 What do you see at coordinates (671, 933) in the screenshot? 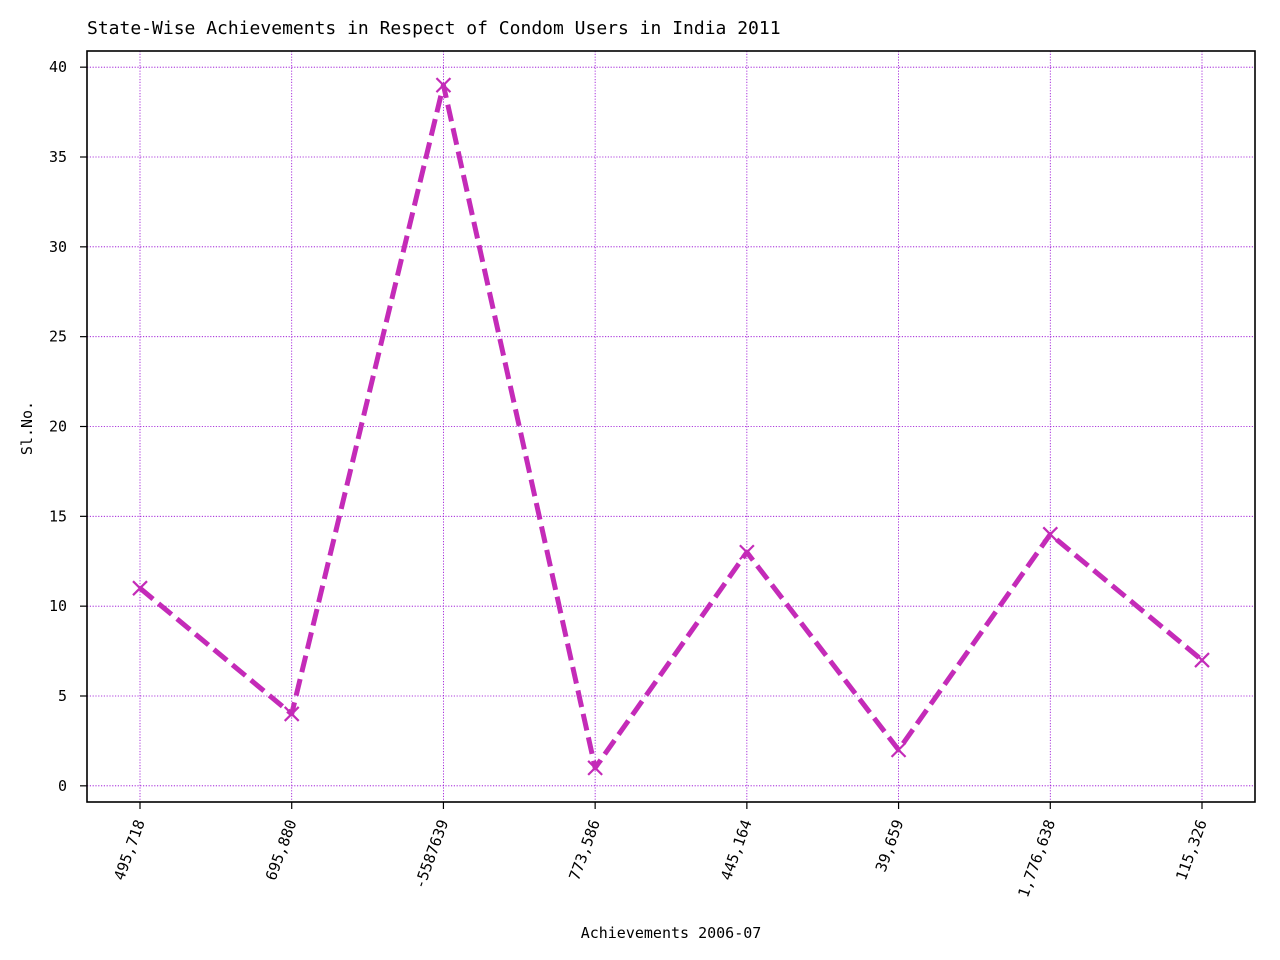
I see `x-axis-label: Achievements 2006-07` at bounding box center [671, 933].